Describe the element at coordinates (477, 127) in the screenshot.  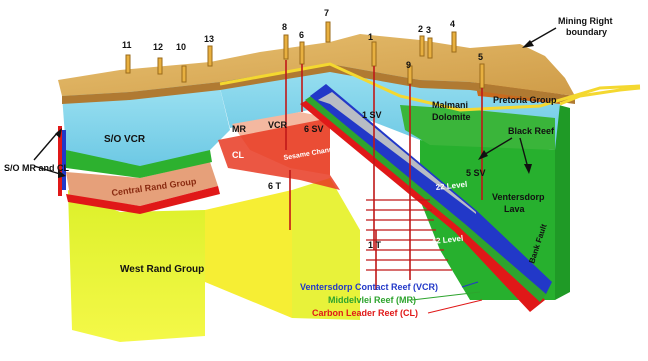
I see `green-upper-right` at that location.